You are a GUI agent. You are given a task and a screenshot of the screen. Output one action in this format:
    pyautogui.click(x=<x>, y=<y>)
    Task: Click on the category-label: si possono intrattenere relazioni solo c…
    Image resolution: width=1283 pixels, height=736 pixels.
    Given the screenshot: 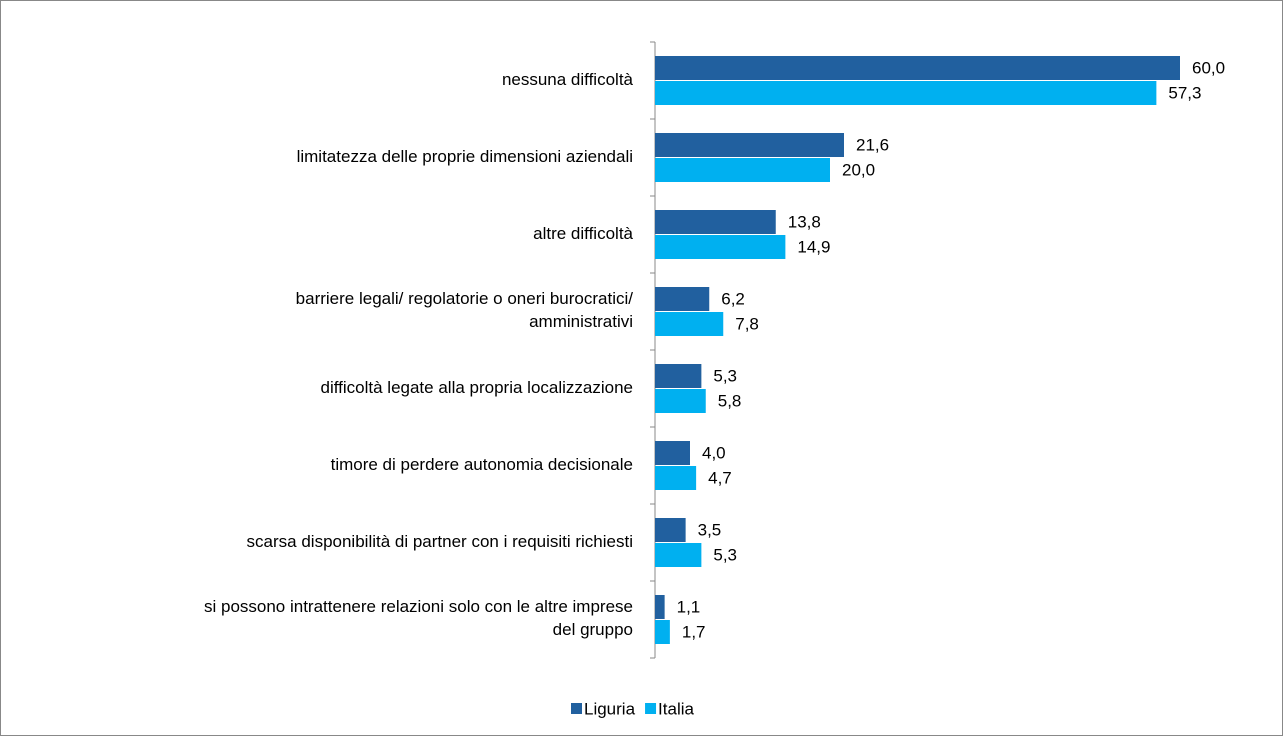 What is the action you would take?
    pyautogui.click(x=418, y=618)
    